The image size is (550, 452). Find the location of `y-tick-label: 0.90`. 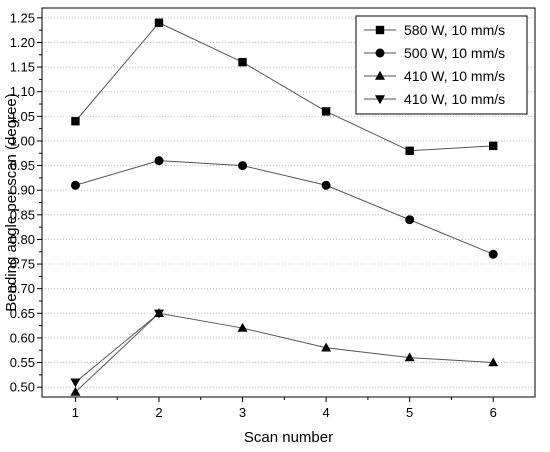

y-tick-label: 0.90 is located at coordinates (22, 190).